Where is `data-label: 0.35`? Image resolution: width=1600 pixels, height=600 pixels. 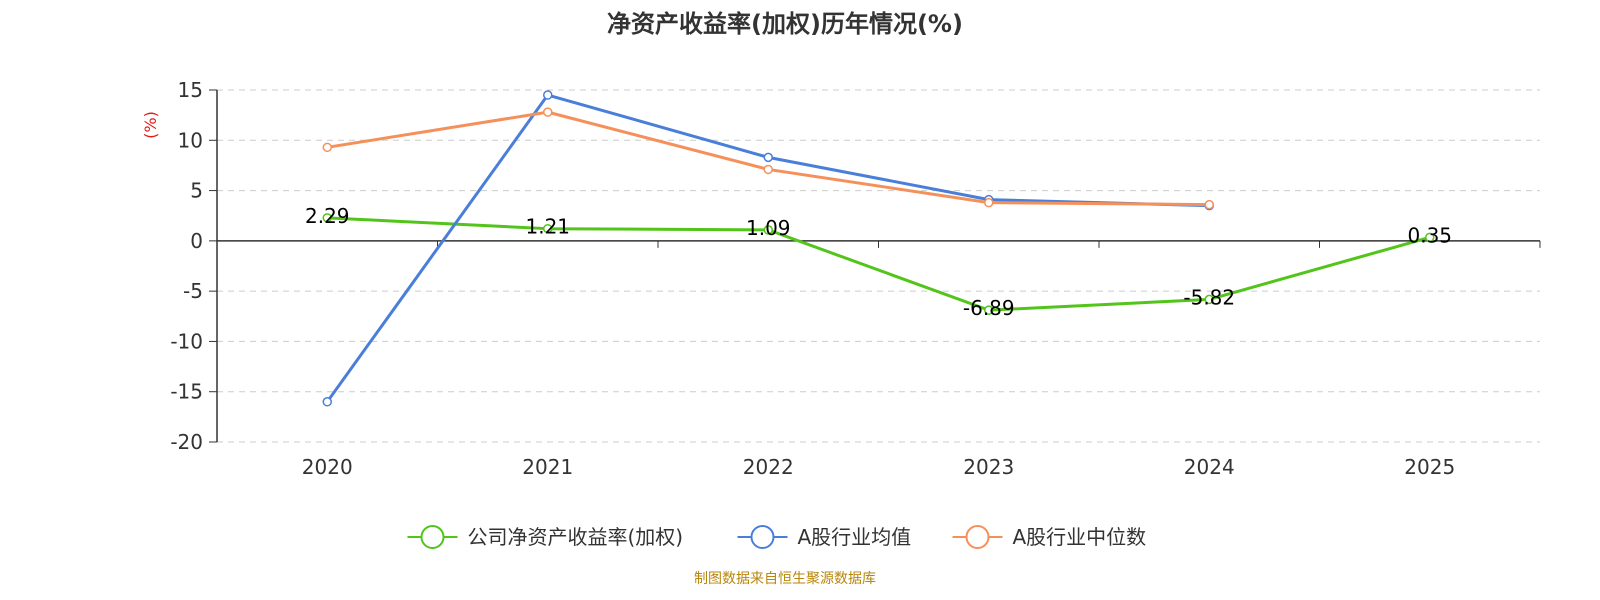 data-label: 0.35 is located at coordinates (1429, 235).